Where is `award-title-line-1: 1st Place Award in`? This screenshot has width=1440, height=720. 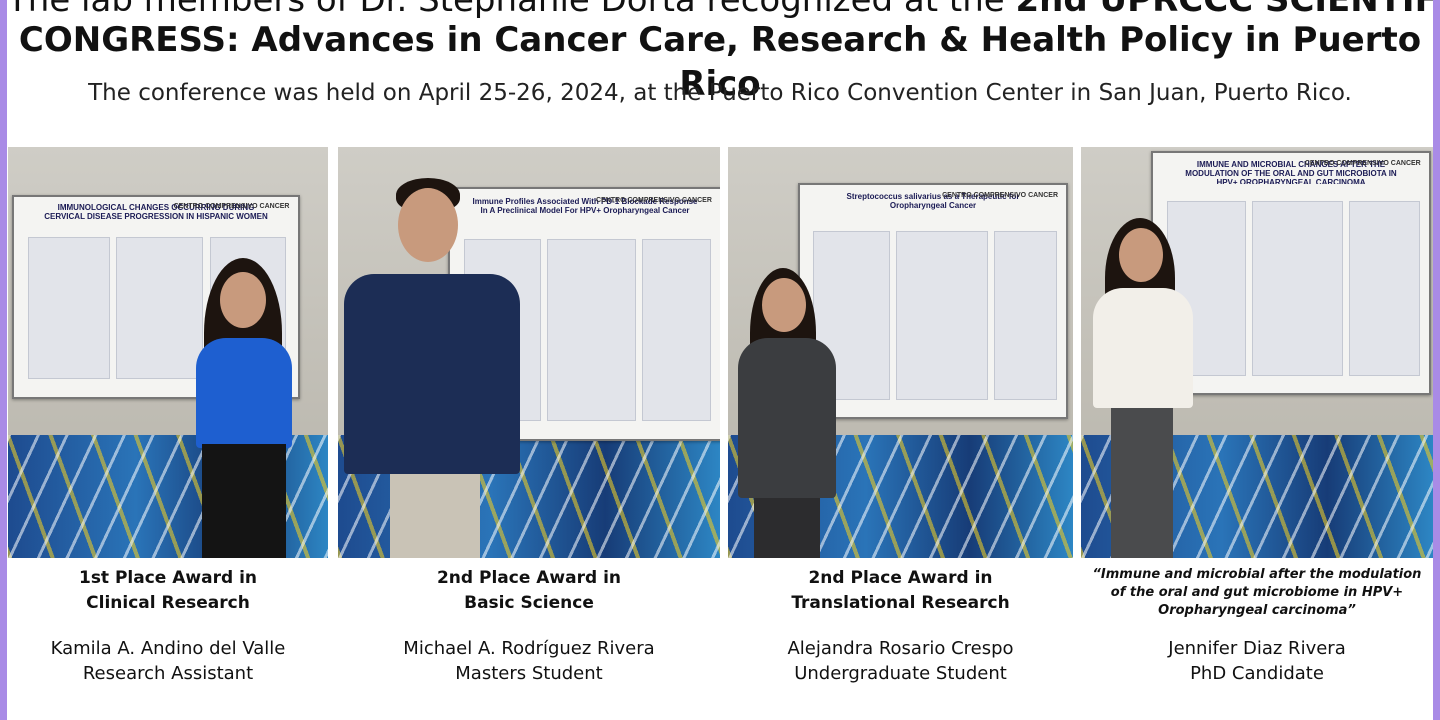
award-title-line-1: 1st Place Award in is located at coordinates (167, 578).